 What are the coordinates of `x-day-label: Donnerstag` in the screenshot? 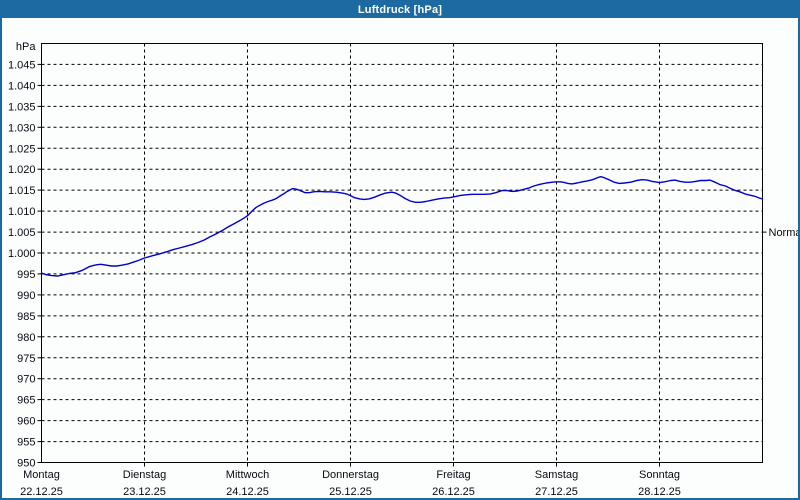 It's located at (350, 475).